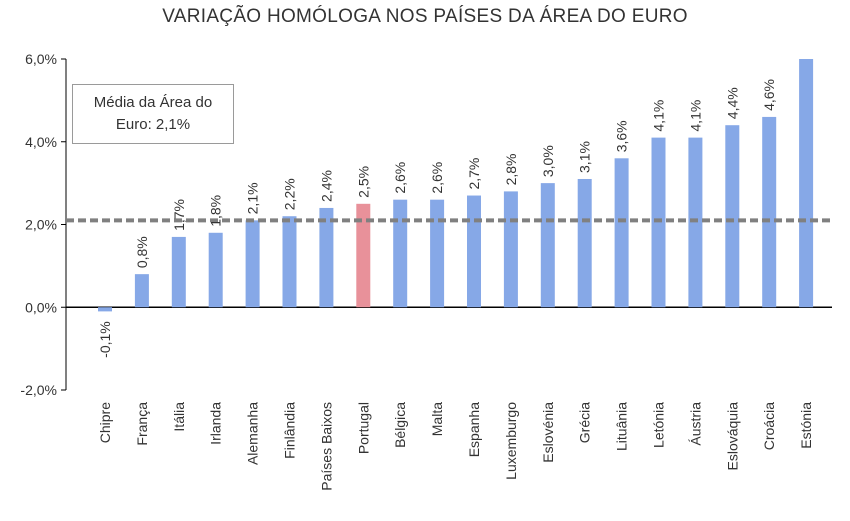 The width and height of the screenshot is (850, 521). What do you see at coordinates (142, 252) in the screenshot?
I see `data-label: 0,8%` at bounding box center [142, 252].